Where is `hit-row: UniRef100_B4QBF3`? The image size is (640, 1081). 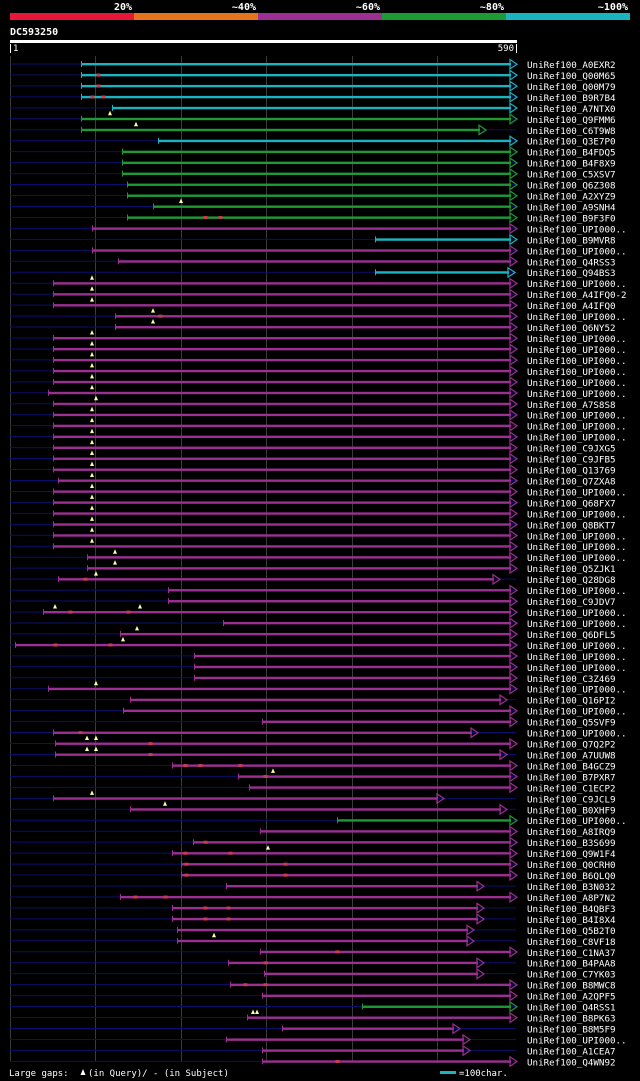 hit-row: UniRef100_B4QBF3 is located at coordinates (313, 908).